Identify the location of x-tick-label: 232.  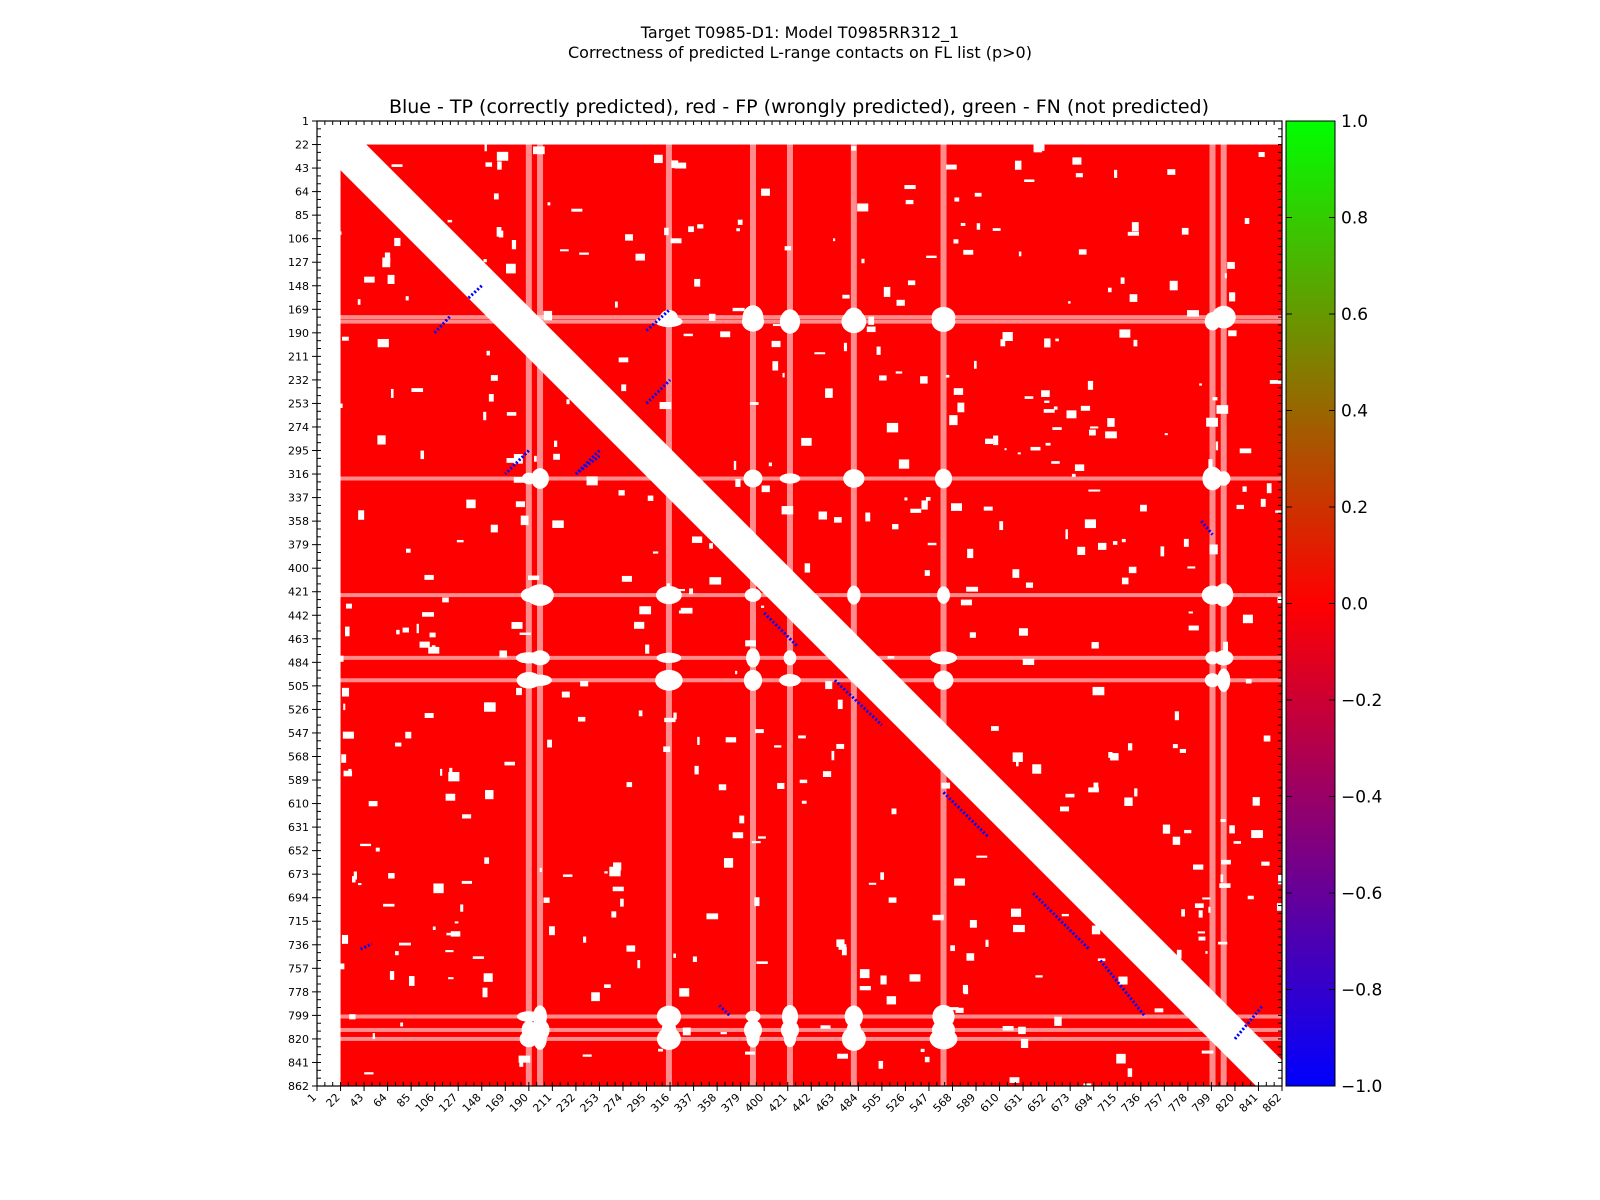
(566, 1103).